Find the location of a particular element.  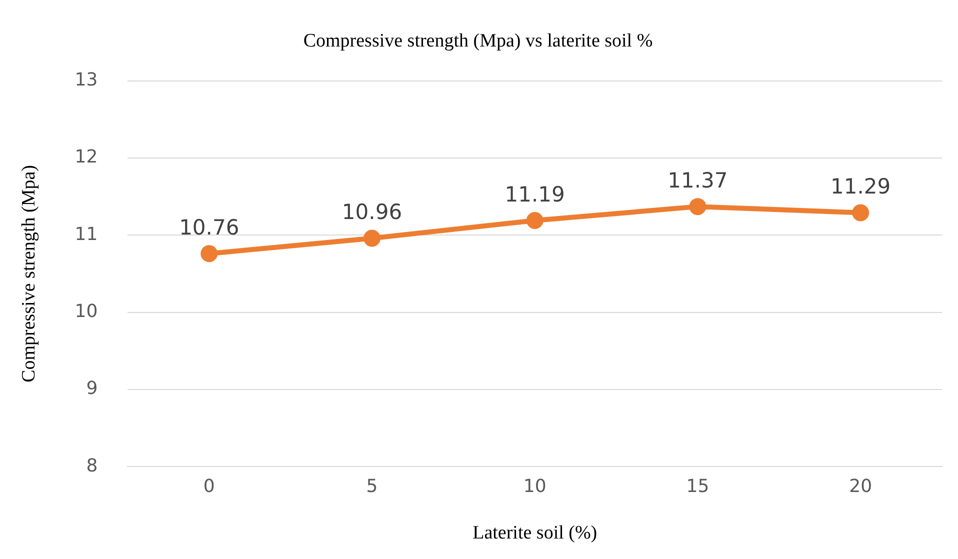

y-tick-label: 12 is located at coordinates (86, 157).